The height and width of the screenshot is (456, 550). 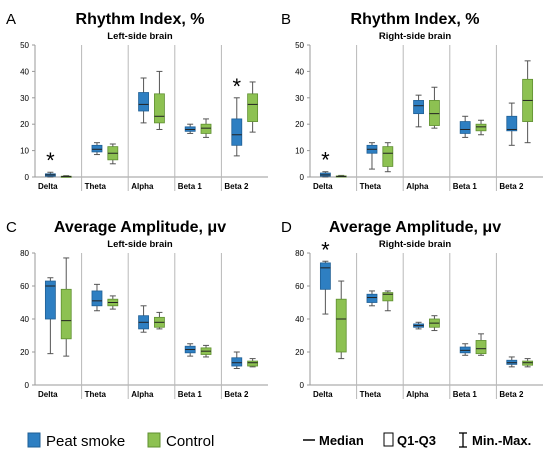 I want to click on legend-quartiles-label: Q1-Q3, so click(x=416, y=440).